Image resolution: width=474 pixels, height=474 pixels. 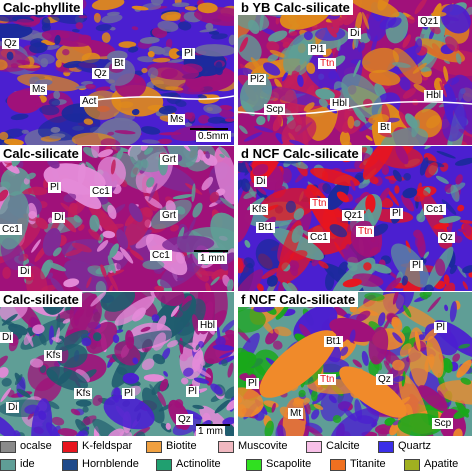 What do you see at coordinates (340, 103) in the screenshot?
I see `mineral-label: Hbl` at bounding box center [340, 103].